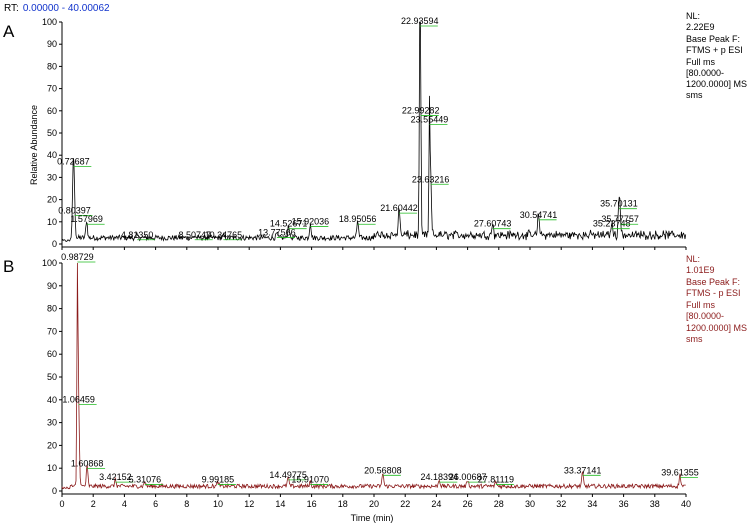  I want to click on panel-a-y-tick-label: 40, so click(52, 155).